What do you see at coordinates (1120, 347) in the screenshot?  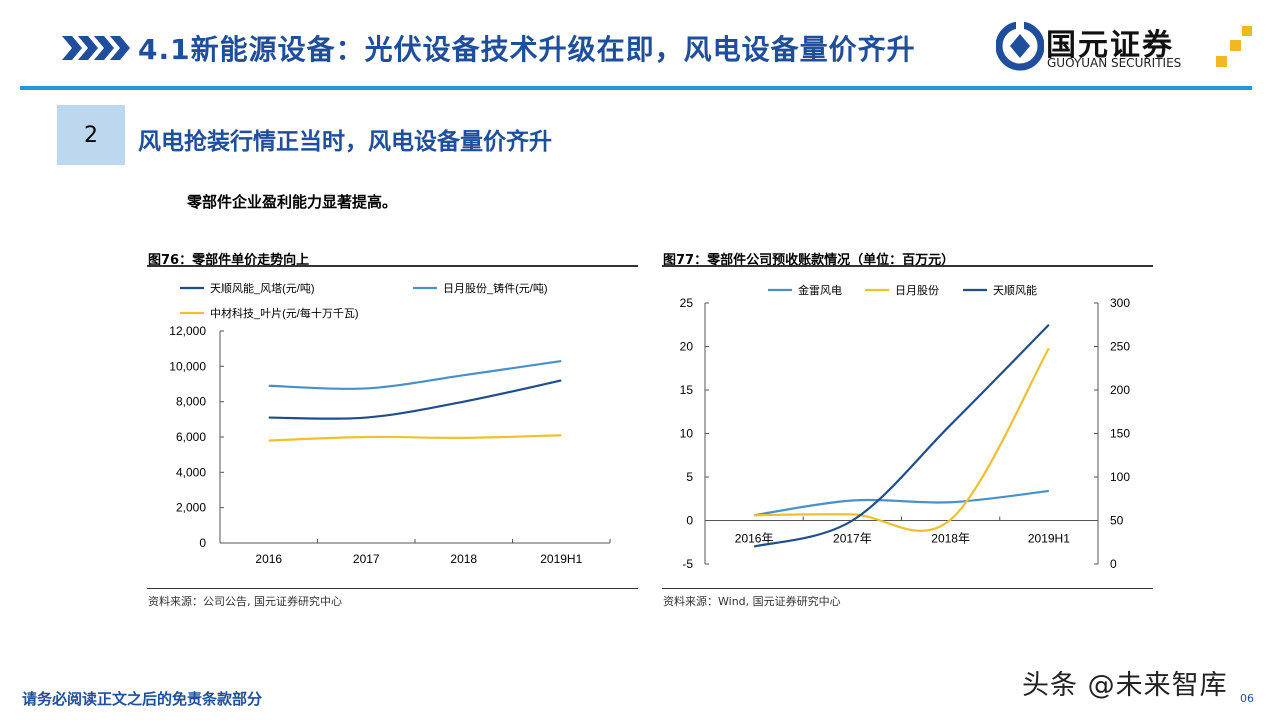 I see `y2-tick-label: 250` at bounding box center [1120, 347].